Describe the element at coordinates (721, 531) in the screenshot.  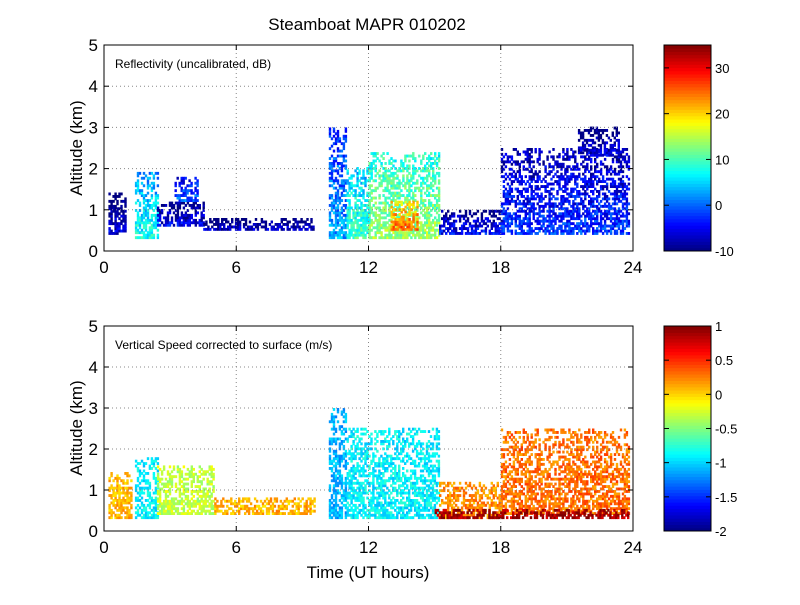
I see `colorbar-tick-label: -2` at that location.